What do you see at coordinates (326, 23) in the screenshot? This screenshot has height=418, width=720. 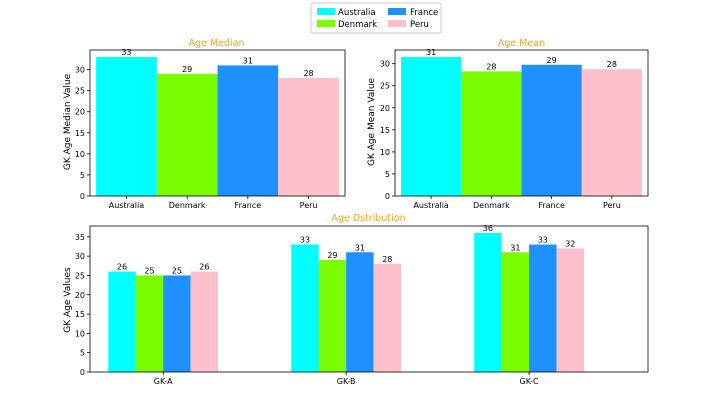 I see `legend-swatch-denmark` at bounding box center [326, 23].